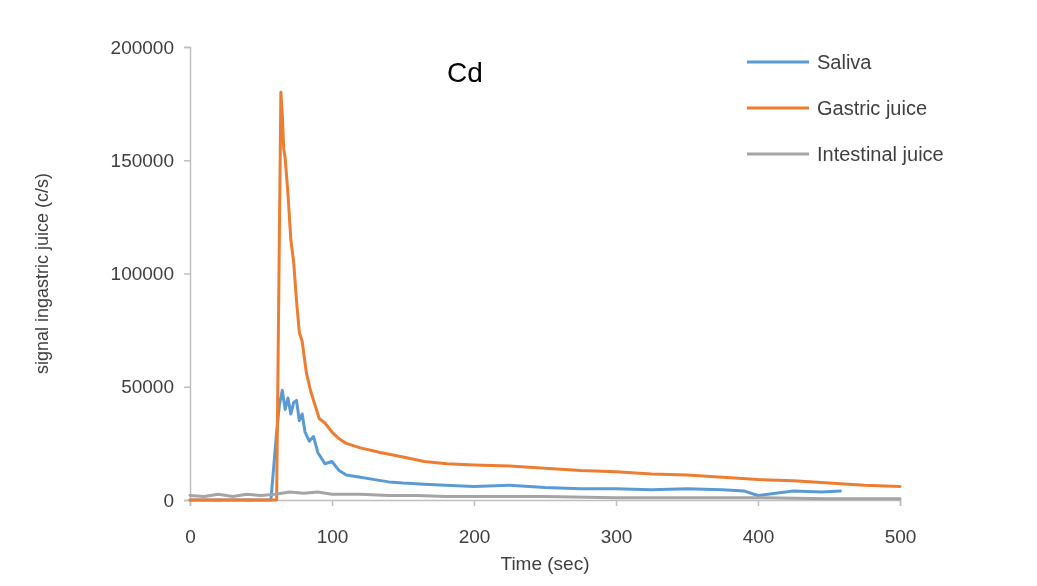  I want to click on x-tick-label: 300, so click(616, 537).